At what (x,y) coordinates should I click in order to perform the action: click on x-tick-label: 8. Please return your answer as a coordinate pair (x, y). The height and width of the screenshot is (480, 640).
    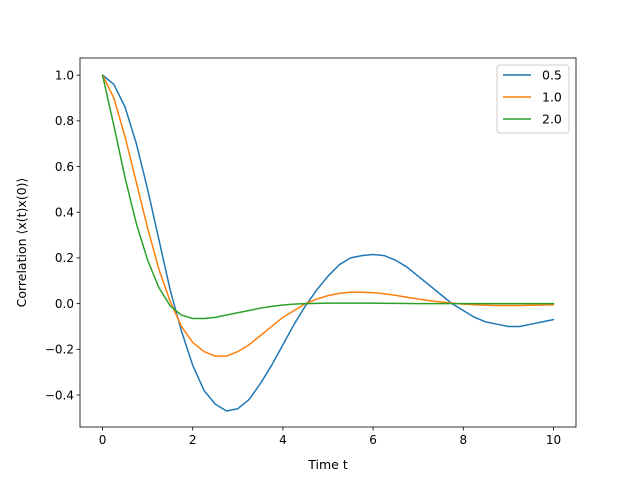
    Looking at the image, I should click on (463, 440).